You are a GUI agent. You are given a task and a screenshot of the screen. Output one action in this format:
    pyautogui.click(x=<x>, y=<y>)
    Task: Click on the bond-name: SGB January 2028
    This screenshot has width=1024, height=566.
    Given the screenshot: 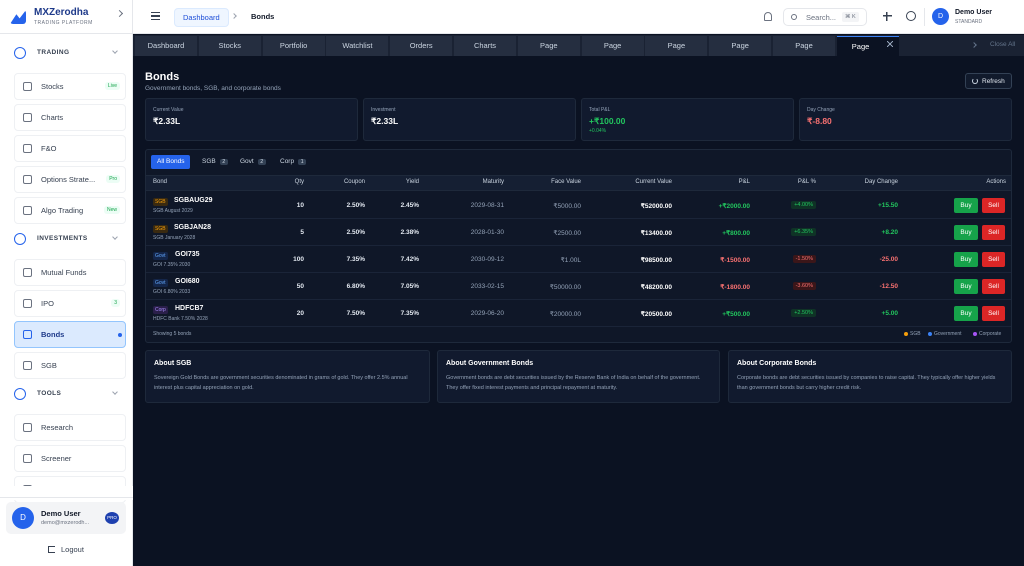 What is the action you would take?
    pyautogui.click(x=174, y=238)
    